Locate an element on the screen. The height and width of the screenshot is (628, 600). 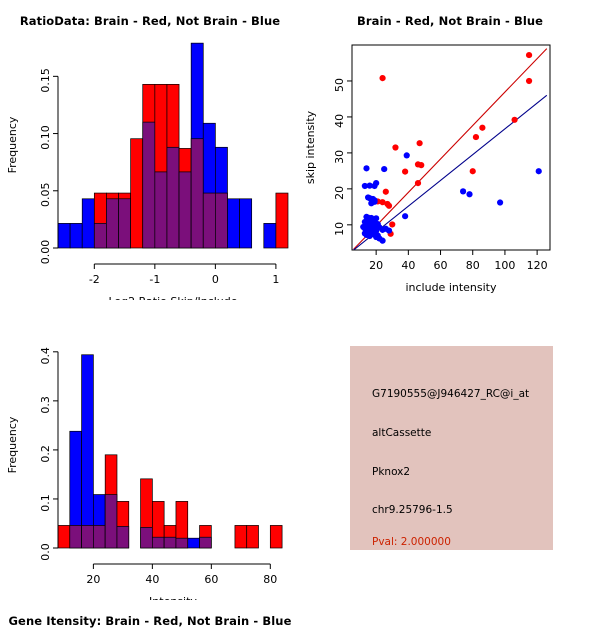
gene-symbol-label: Pknox2 is located at coordinates (391, 472).